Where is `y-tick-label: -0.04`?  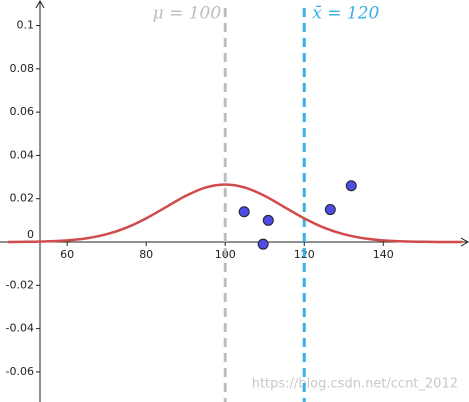 y-tick-label: -0.04 is located at coordinates (20, 328).